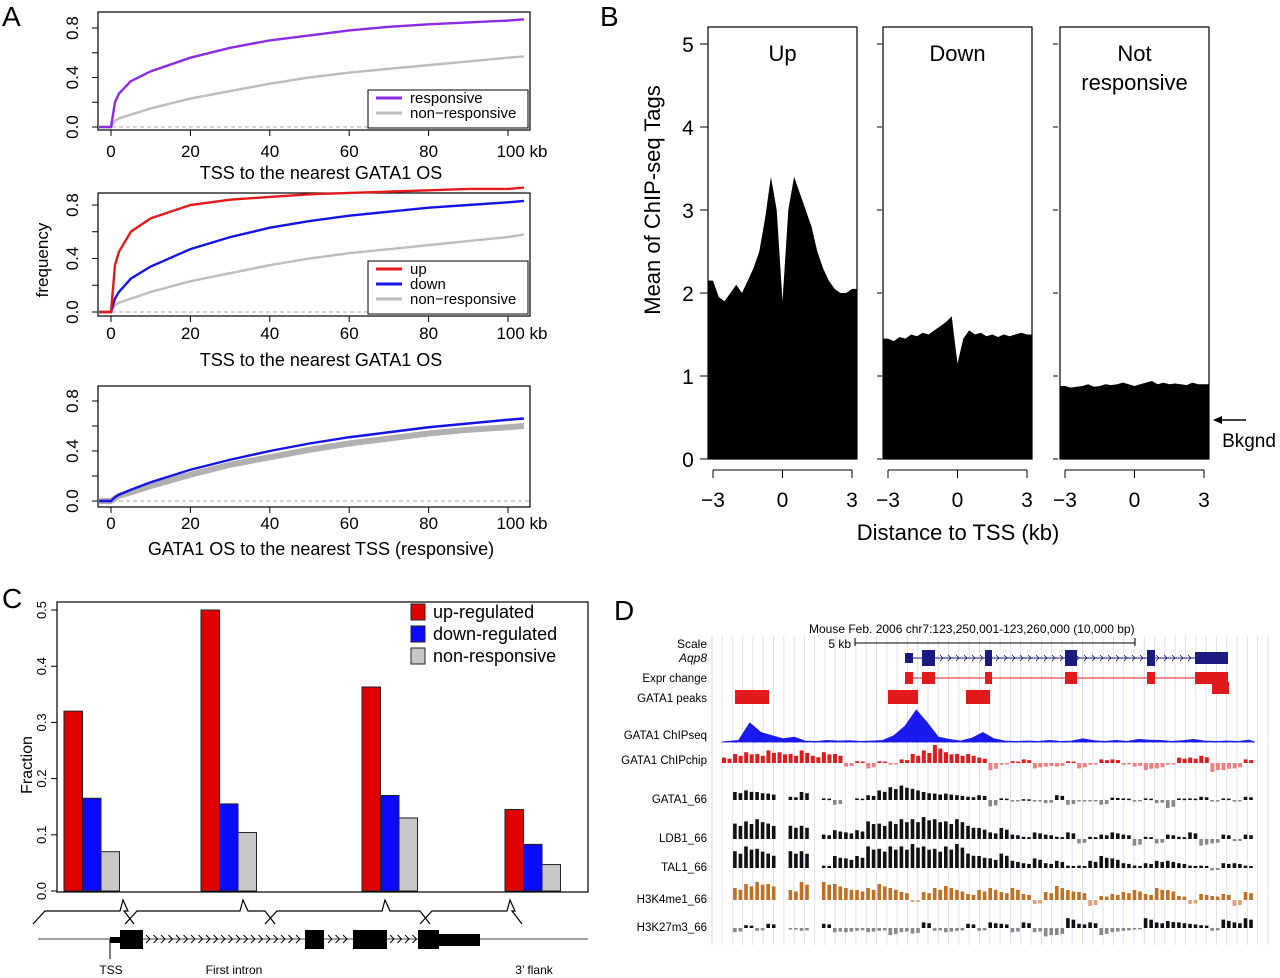  I want to click on track-label-gata1-peaks: GATA1 peaks, so click(672, 699).